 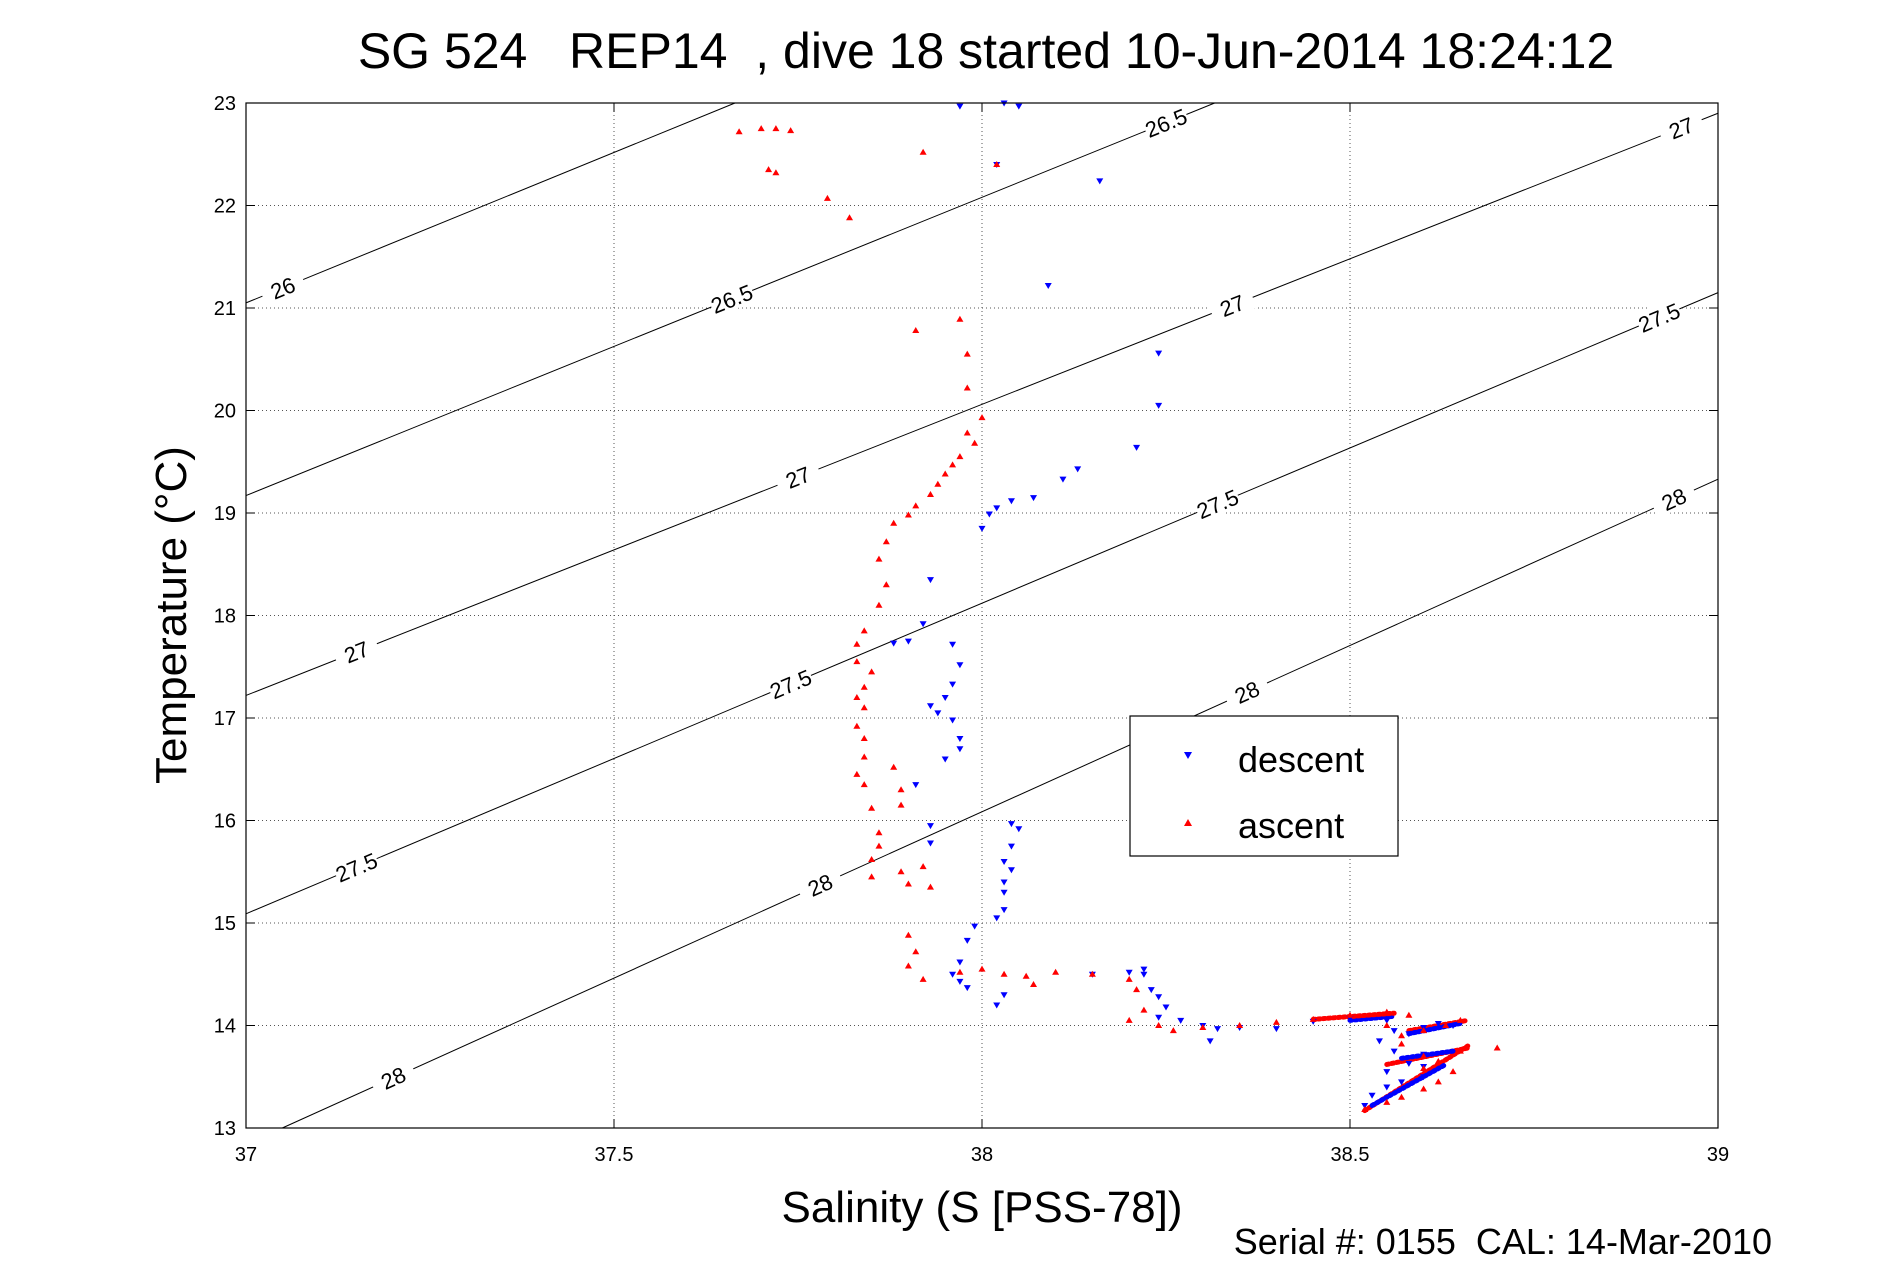 What do you see at coordinates (1188, 822) in the screenshot?
I see `legend-ascent-marker` at bounding box center [1188, 822].